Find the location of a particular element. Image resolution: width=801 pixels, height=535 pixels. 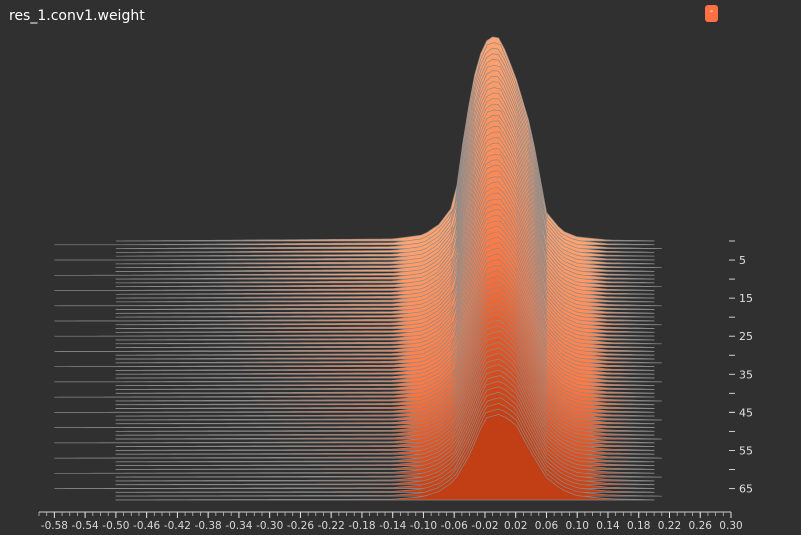

x-tick-label: -0.38 is located at coordinates (208, 526).